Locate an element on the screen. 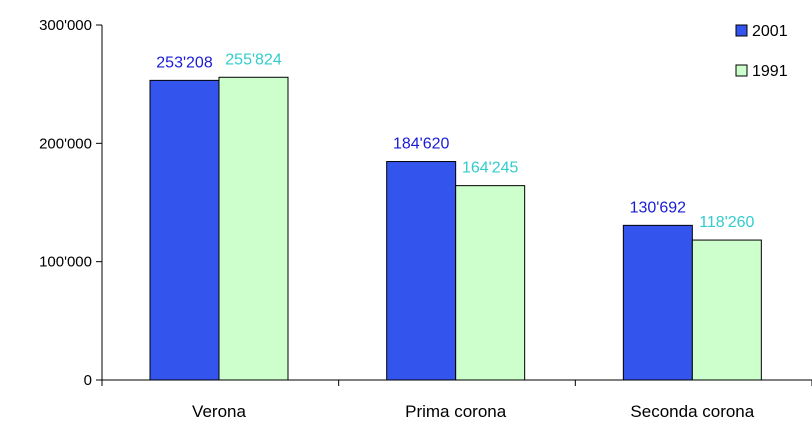 This screenshot has width=812, height=425. bar-2001-verona is located at coordinates (184, 230).